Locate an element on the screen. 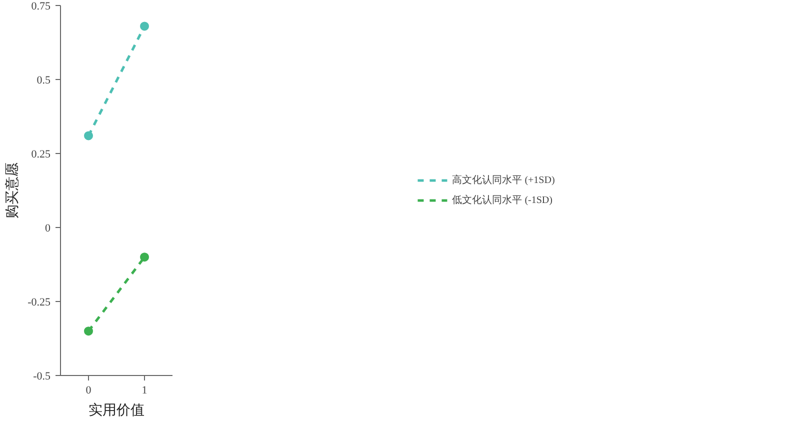  y-tick-label: -0.5 is located at coordinates (42, 376).